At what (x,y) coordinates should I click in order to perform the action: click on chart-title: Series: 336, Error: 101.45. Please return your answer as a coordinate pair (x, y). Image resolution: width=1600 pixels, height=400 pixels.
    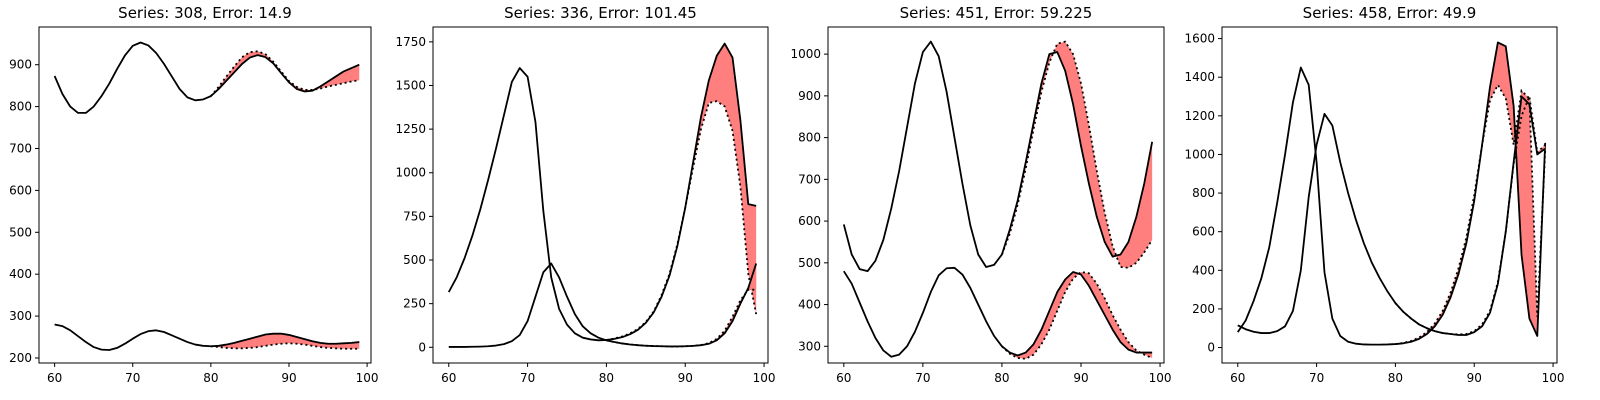
    Looking at the image, I should click on (600, 13).